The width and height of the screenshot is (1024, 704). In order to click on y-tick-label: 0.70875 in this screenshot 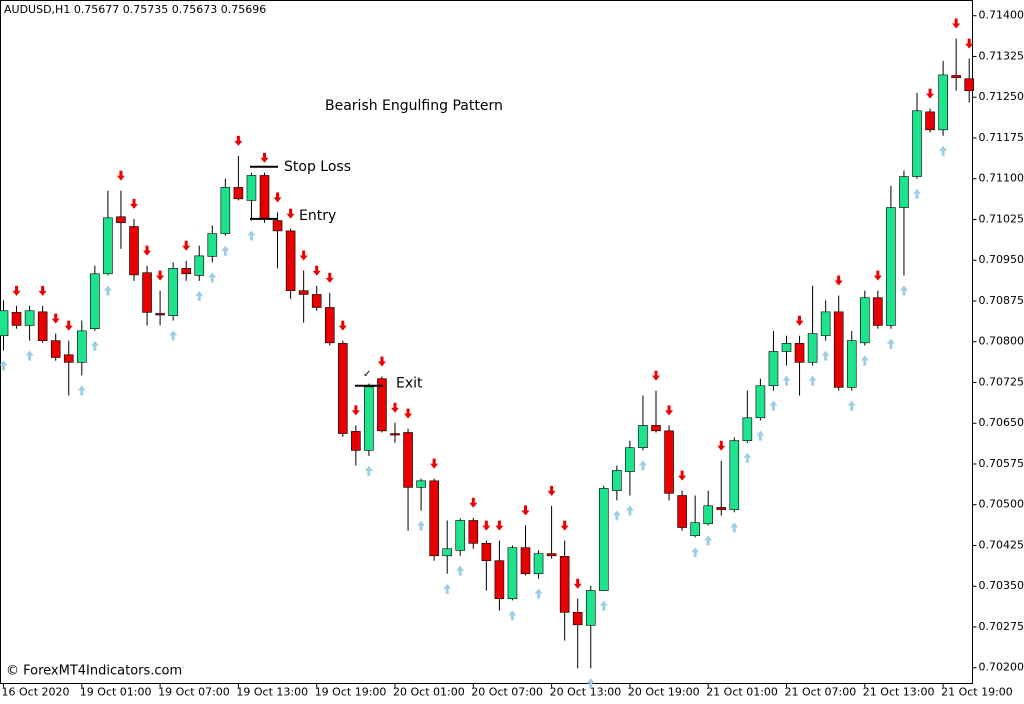, I will do `click(1001, 300)`.